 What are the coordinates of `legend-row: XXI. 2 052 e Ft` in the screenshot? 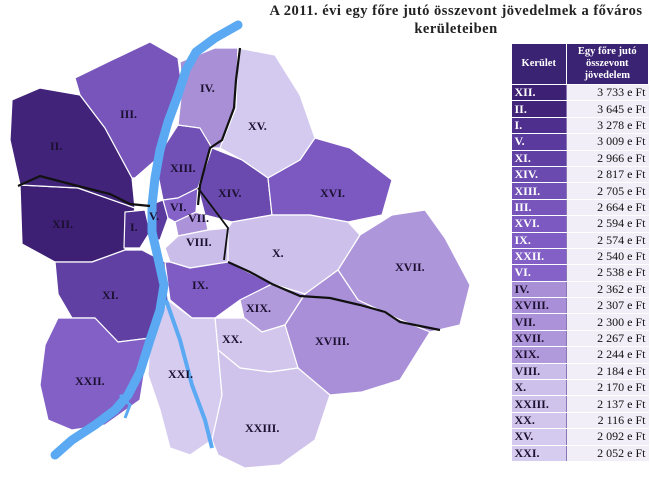 It's located at (580, 453).